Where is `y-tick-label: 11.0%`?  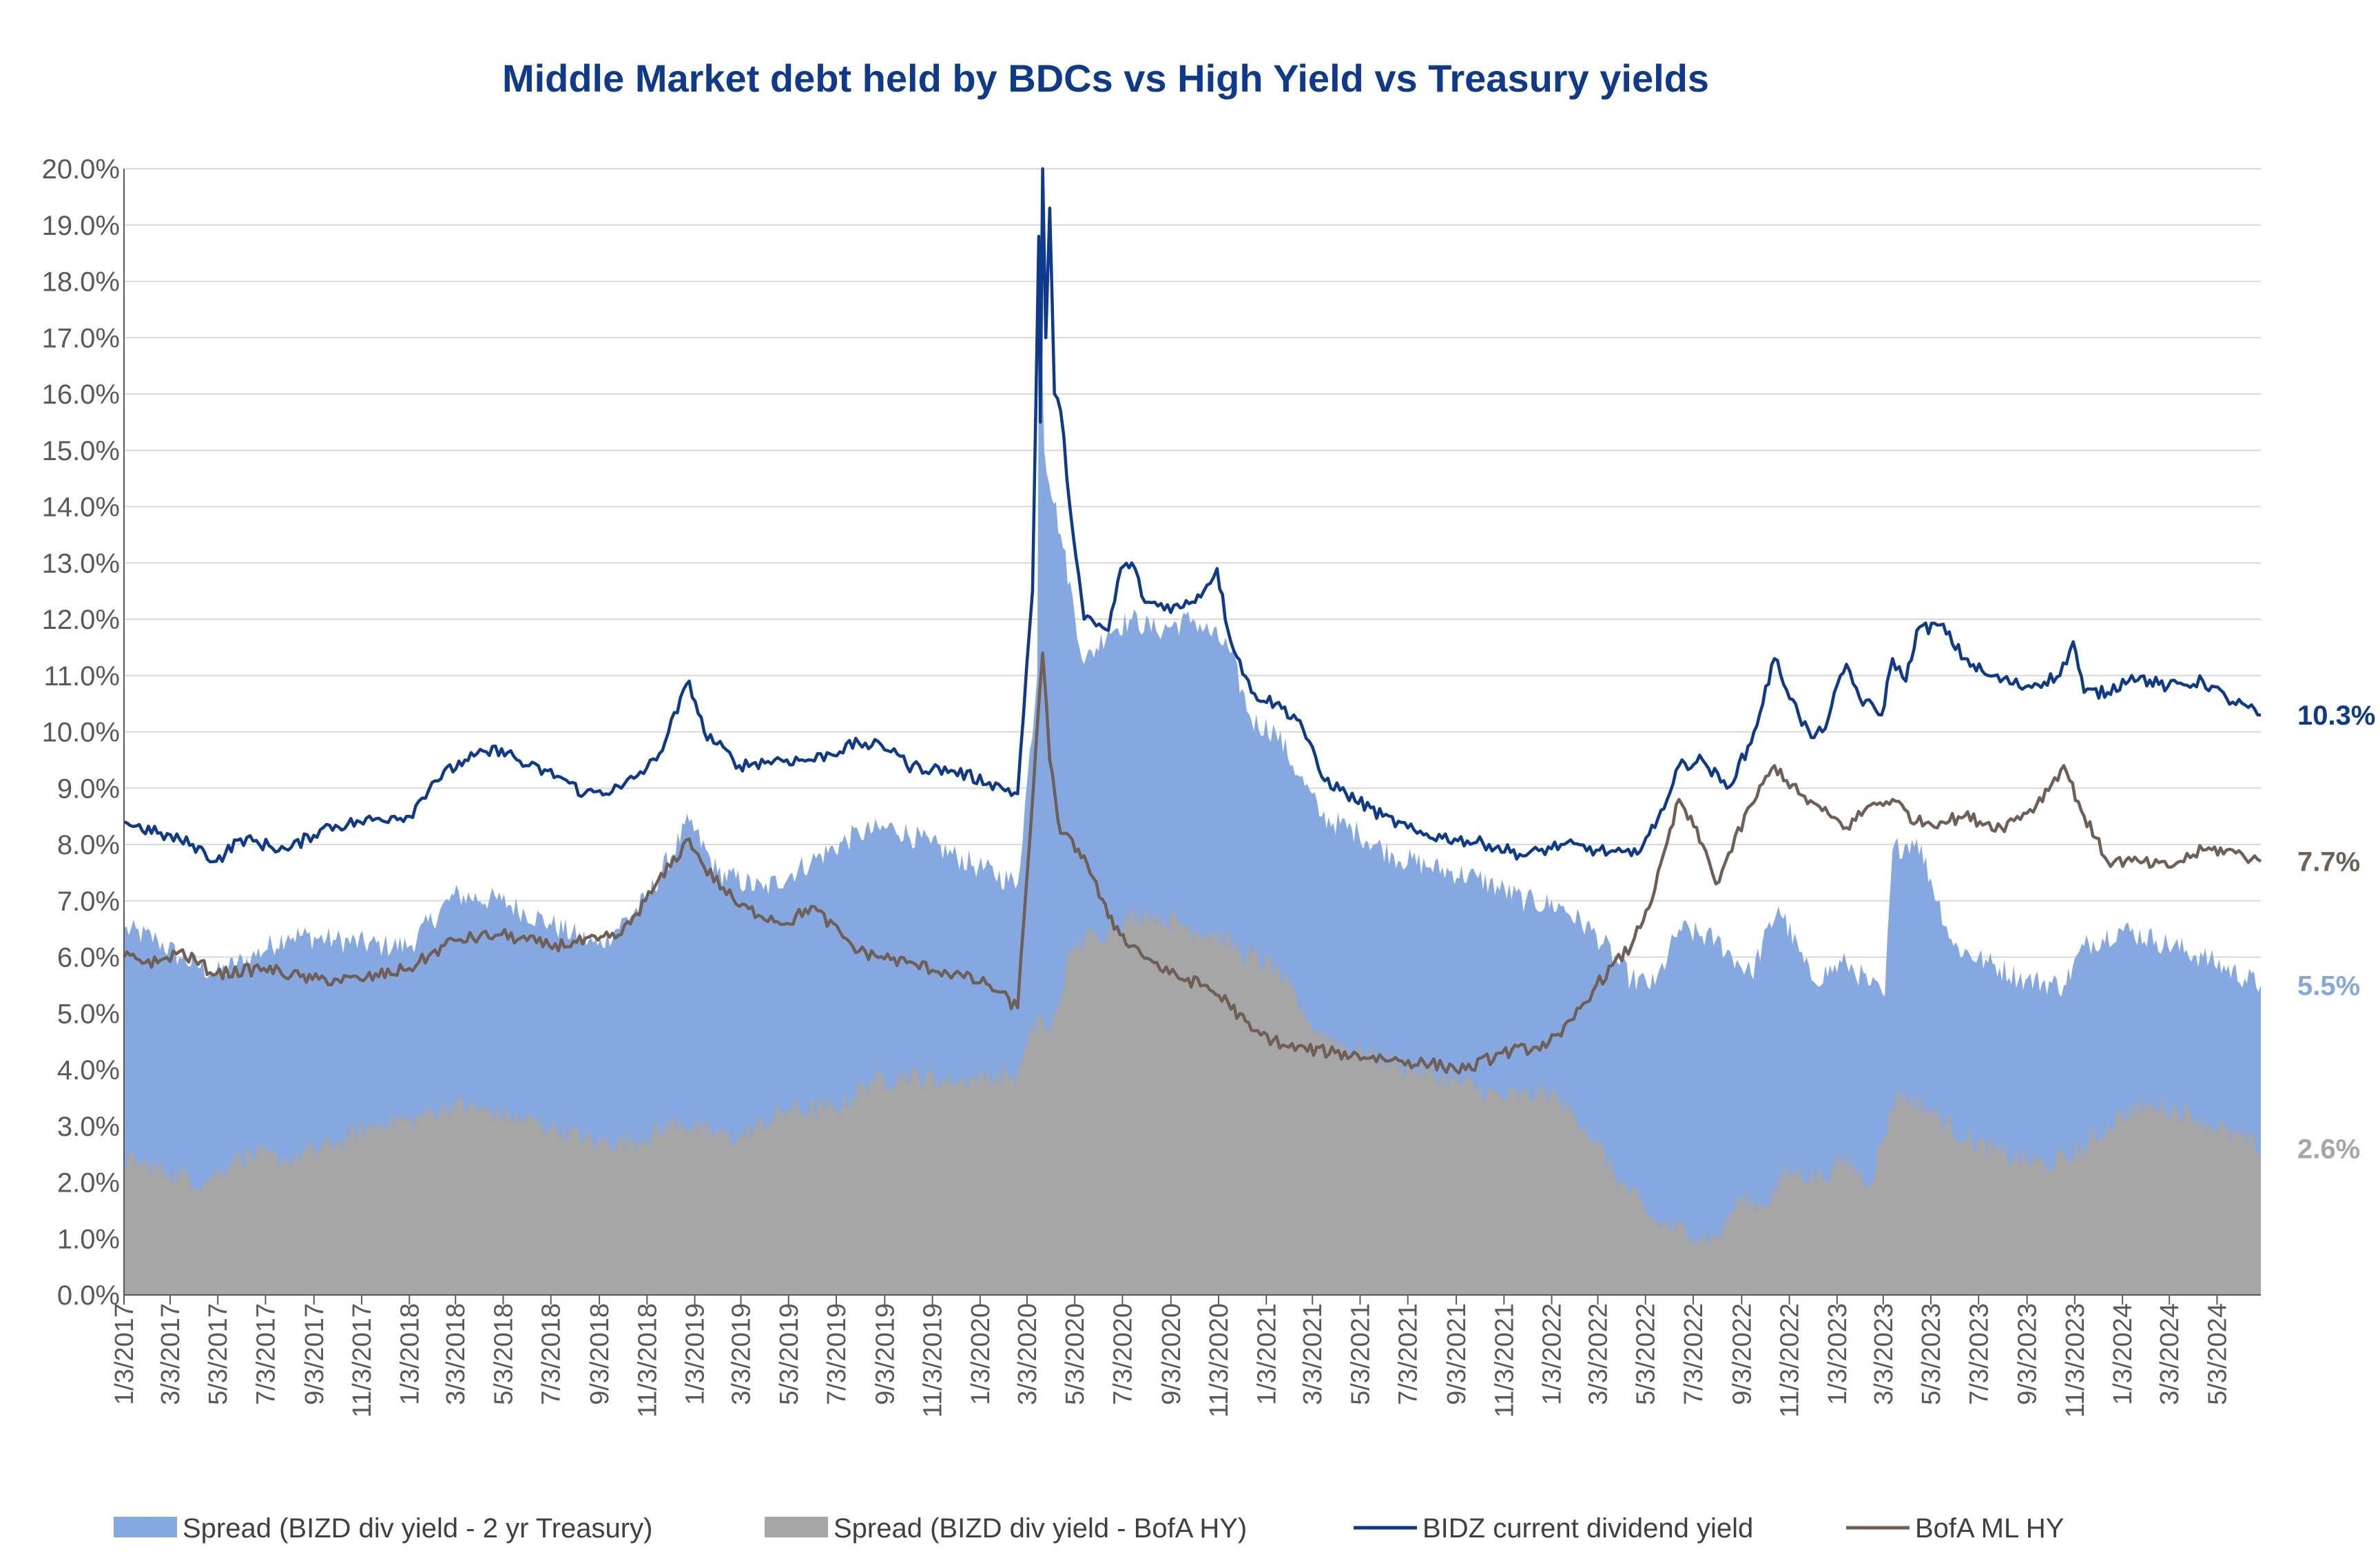 y-tick-label: 11.0% is located at coordinates (82, 676).